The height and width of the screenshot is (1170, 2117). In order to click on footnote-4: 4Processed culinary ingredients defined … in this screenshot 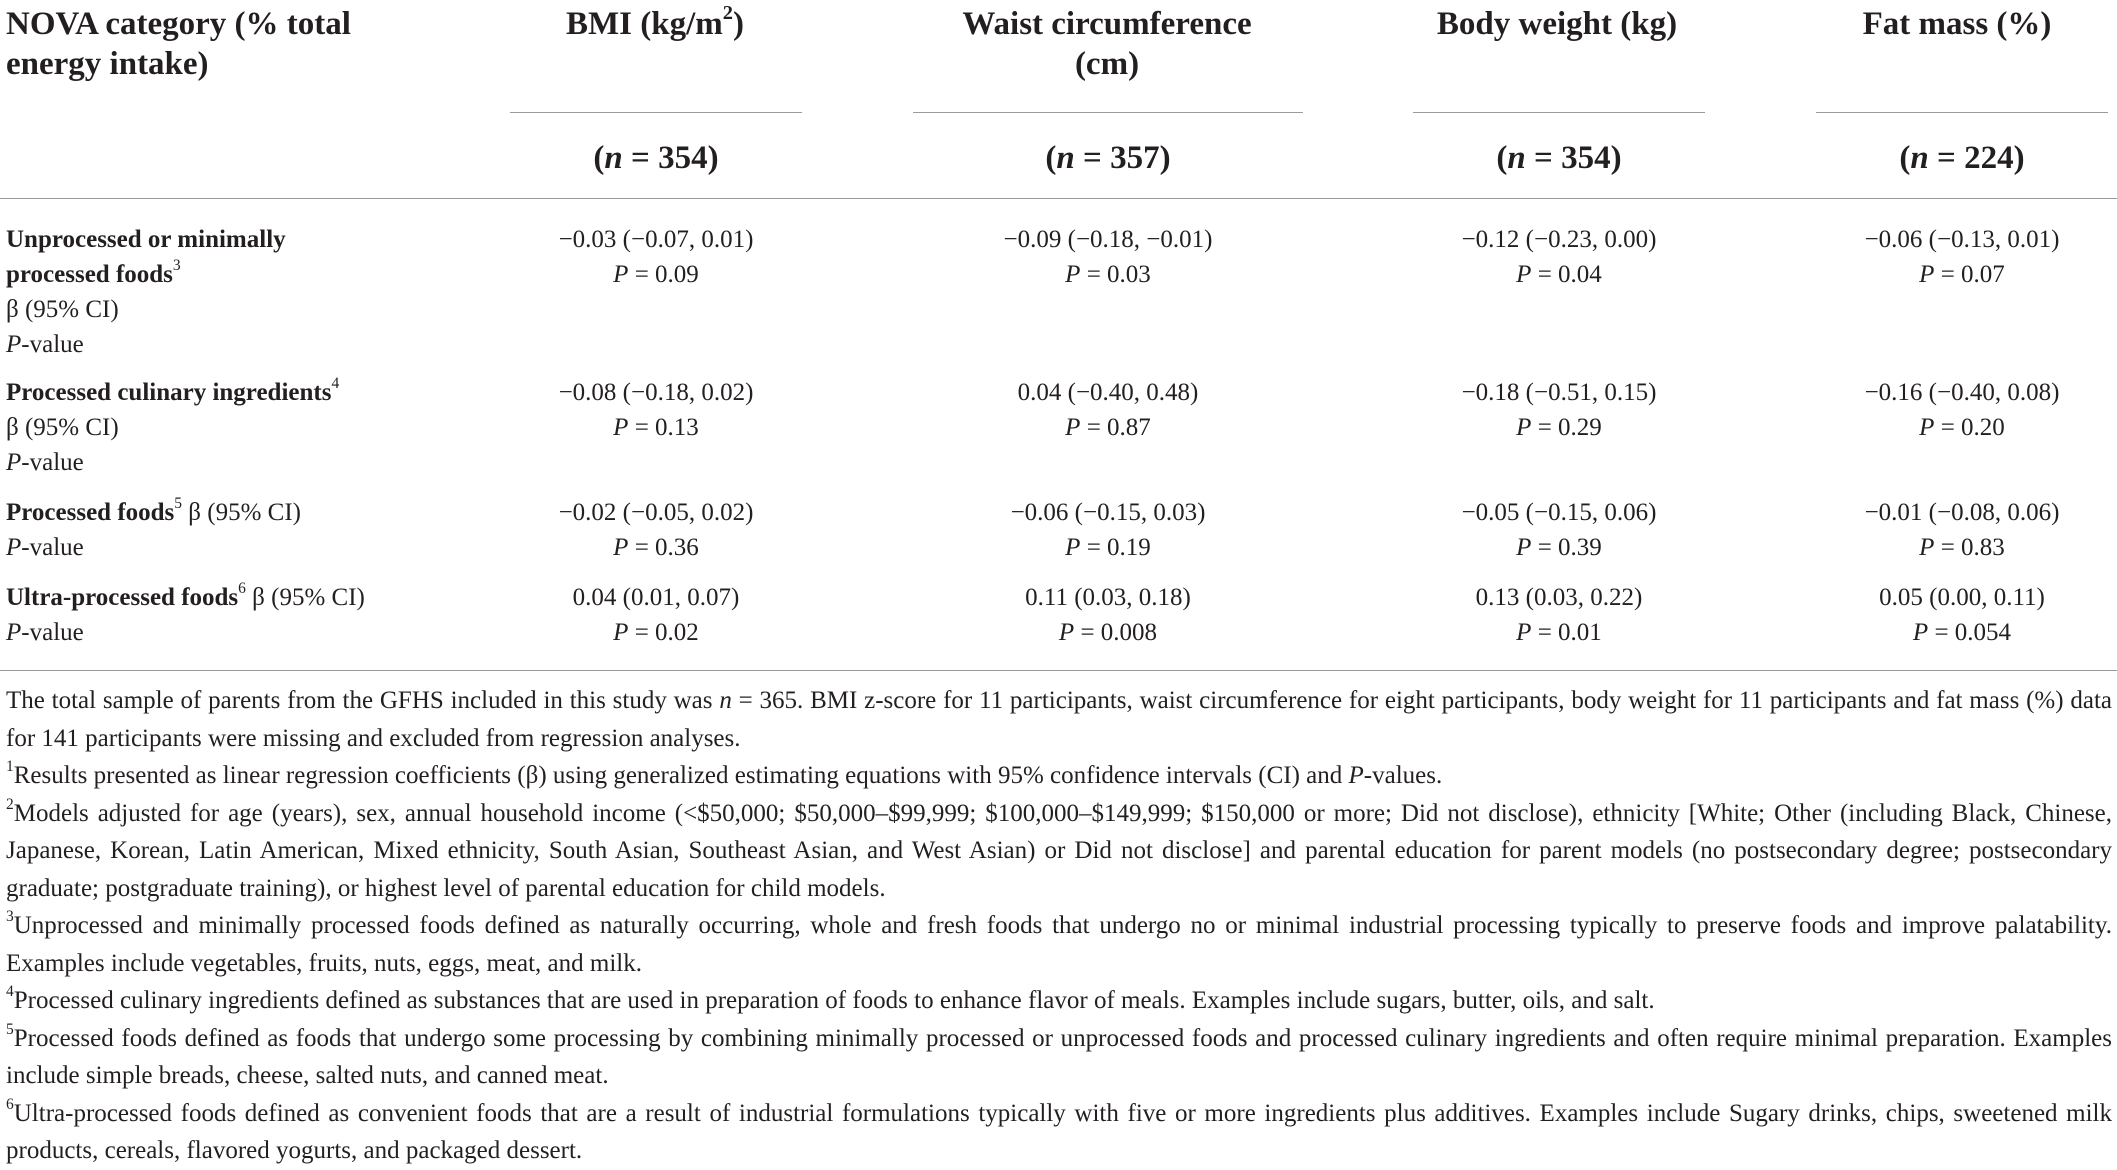, I will do `click(830, 998)`.